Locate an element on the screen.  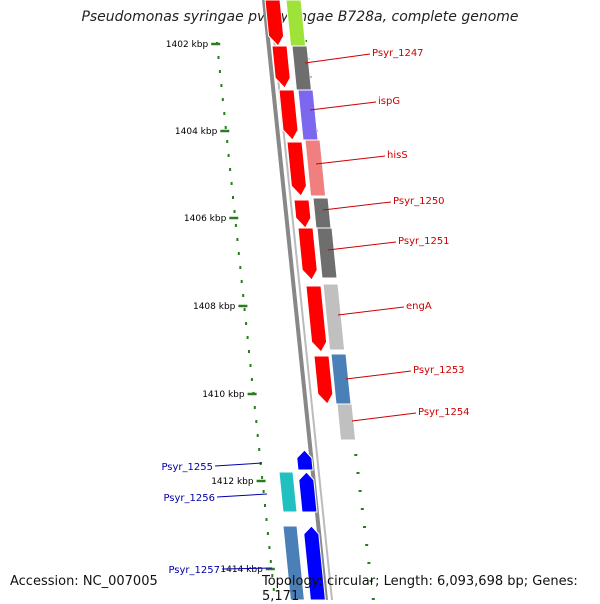
gene-label-reverse: Psyr_1255 is located at coordinates (187, 467).